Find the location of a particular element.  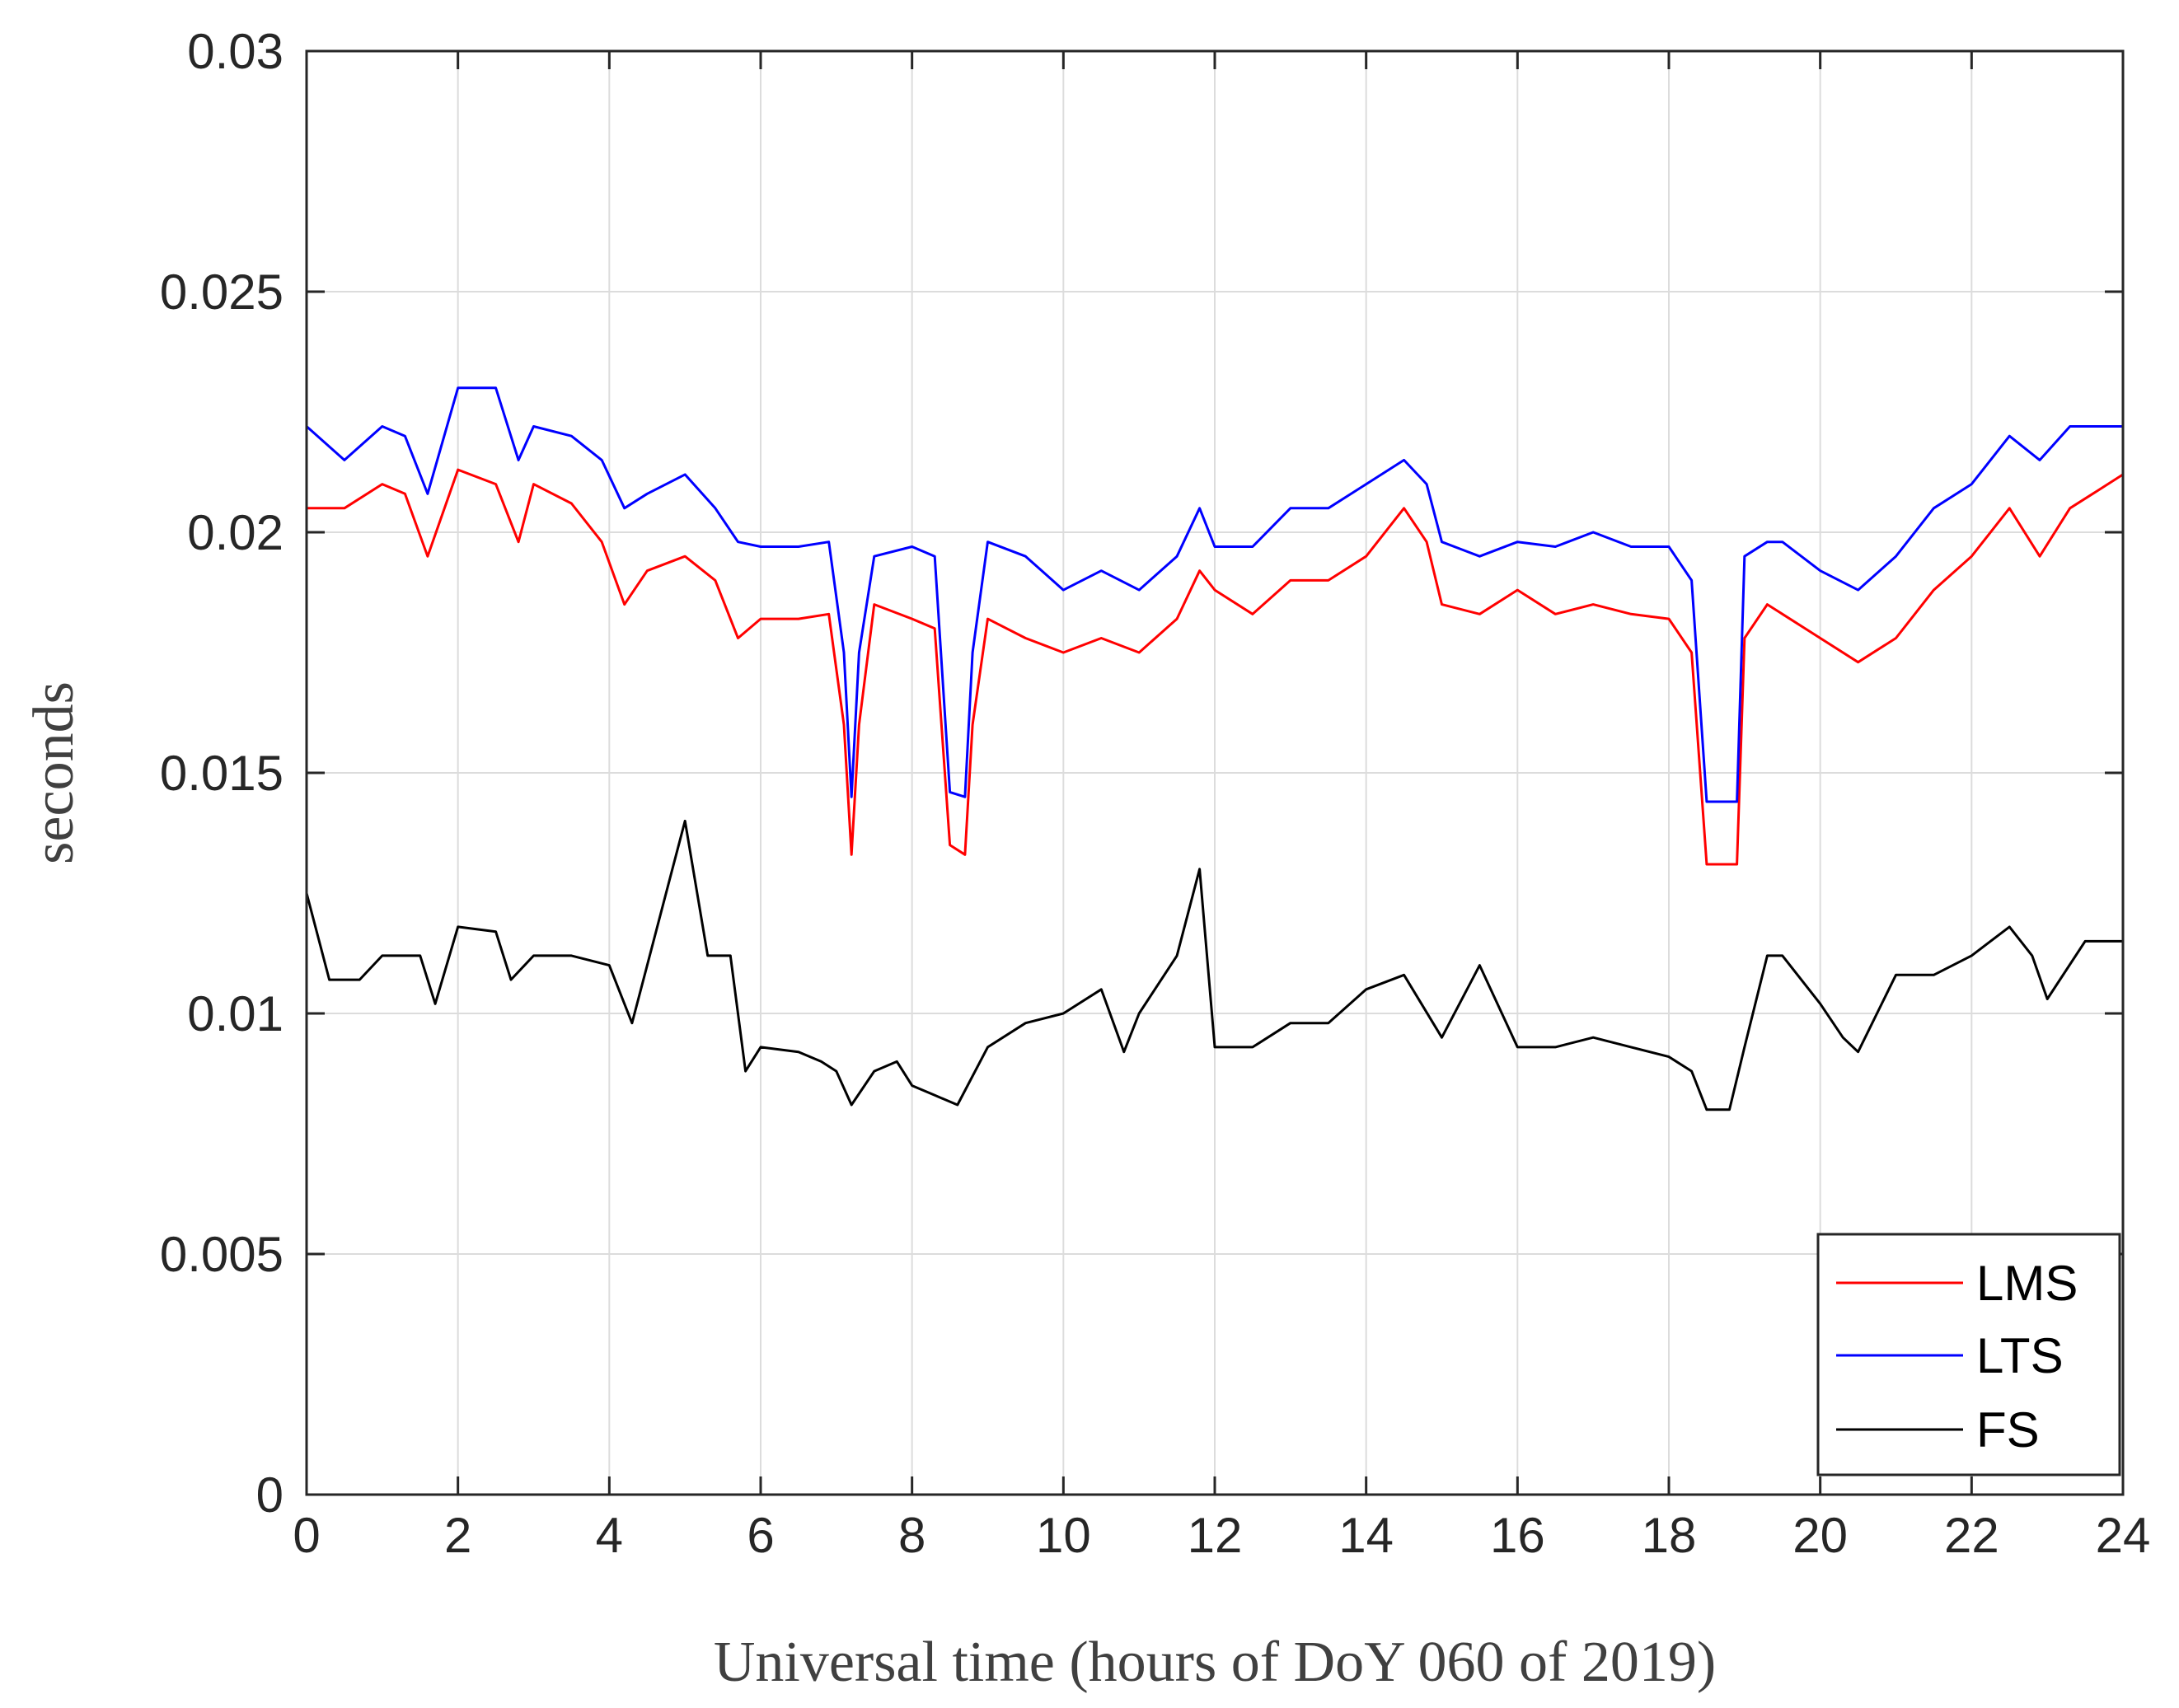

x-tick-label: 20 is located at coordinates (1820, 1535).